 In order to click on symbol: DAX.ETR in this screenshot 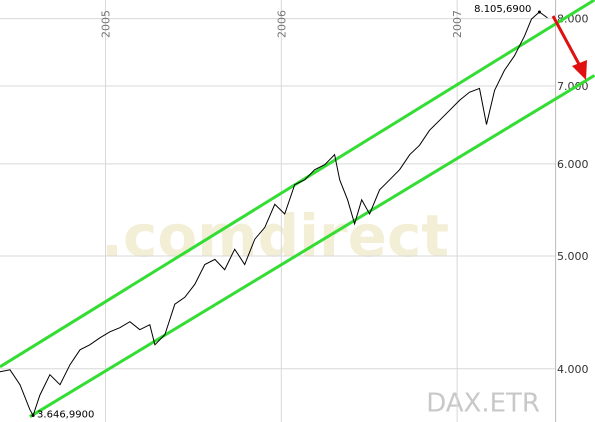, I will do `click(483, 404)`.